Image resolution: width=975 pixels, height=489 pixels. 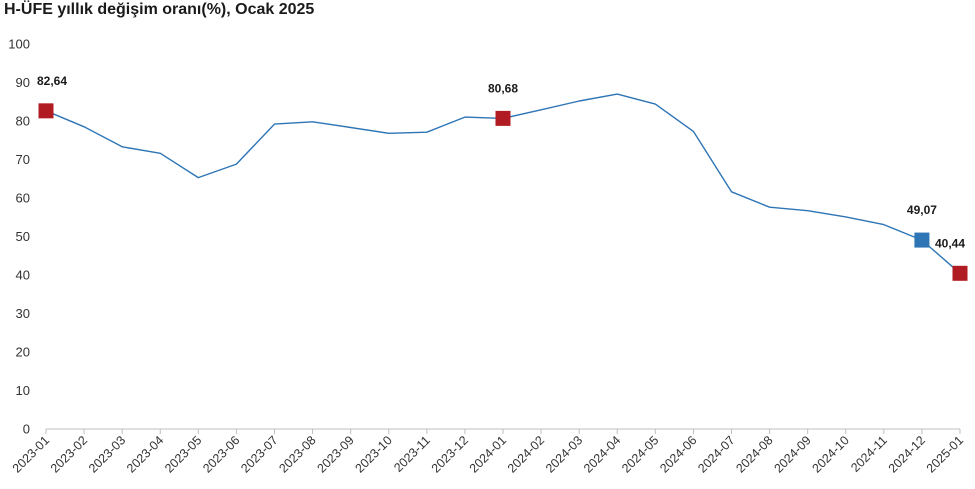 What do you see at coordinates (564, 454) in the screenshot?
I see `x-tick-label: 2024-03` at bounding box center [564, 454].